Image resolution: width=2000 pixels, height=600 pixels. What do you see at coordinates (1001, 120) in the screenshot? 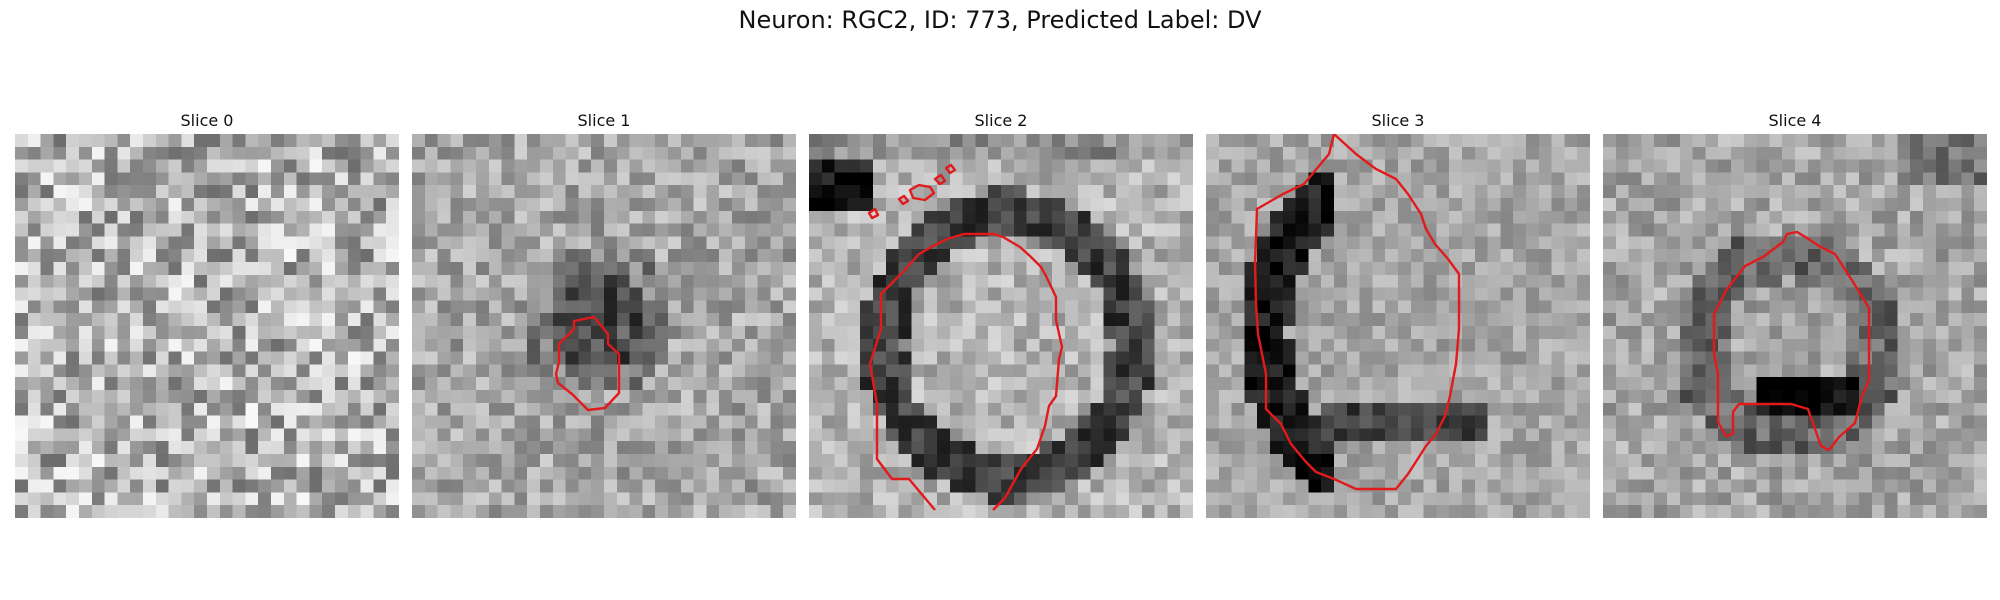
I see `slice-title: Slice 2` at bounding box center [1001, 120].